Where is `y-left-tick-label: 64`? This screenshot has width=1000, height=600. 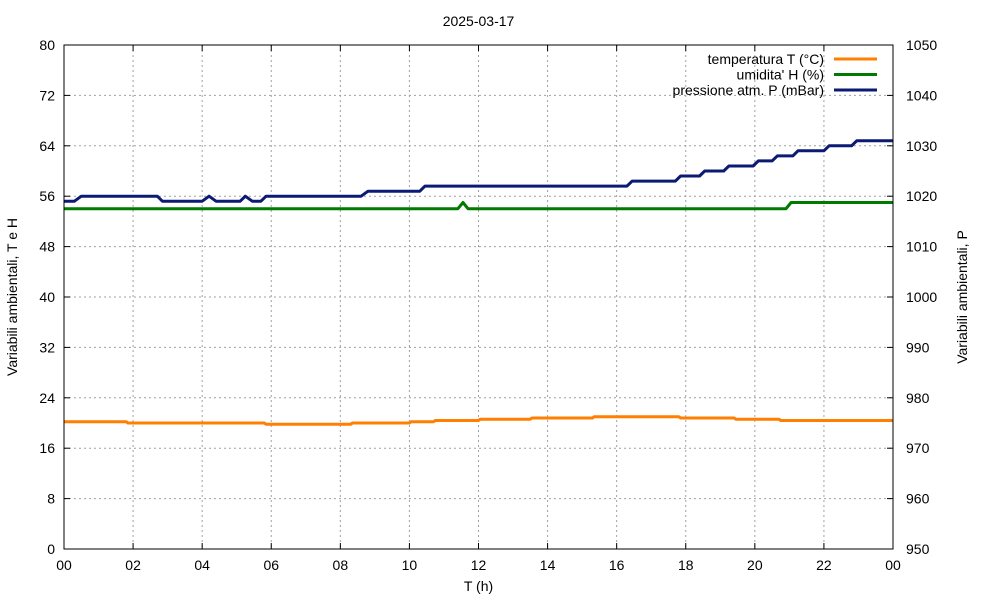 y-left-tick-label: 64 is located at coordinates (47, 146).